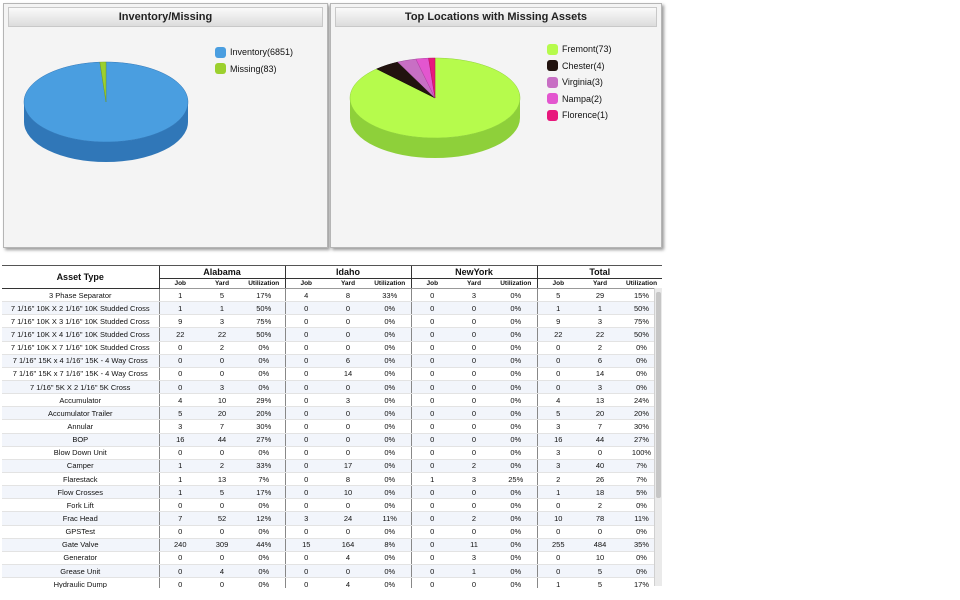  I want to click on grid-scrollbar-thumb, so click(658, 395).